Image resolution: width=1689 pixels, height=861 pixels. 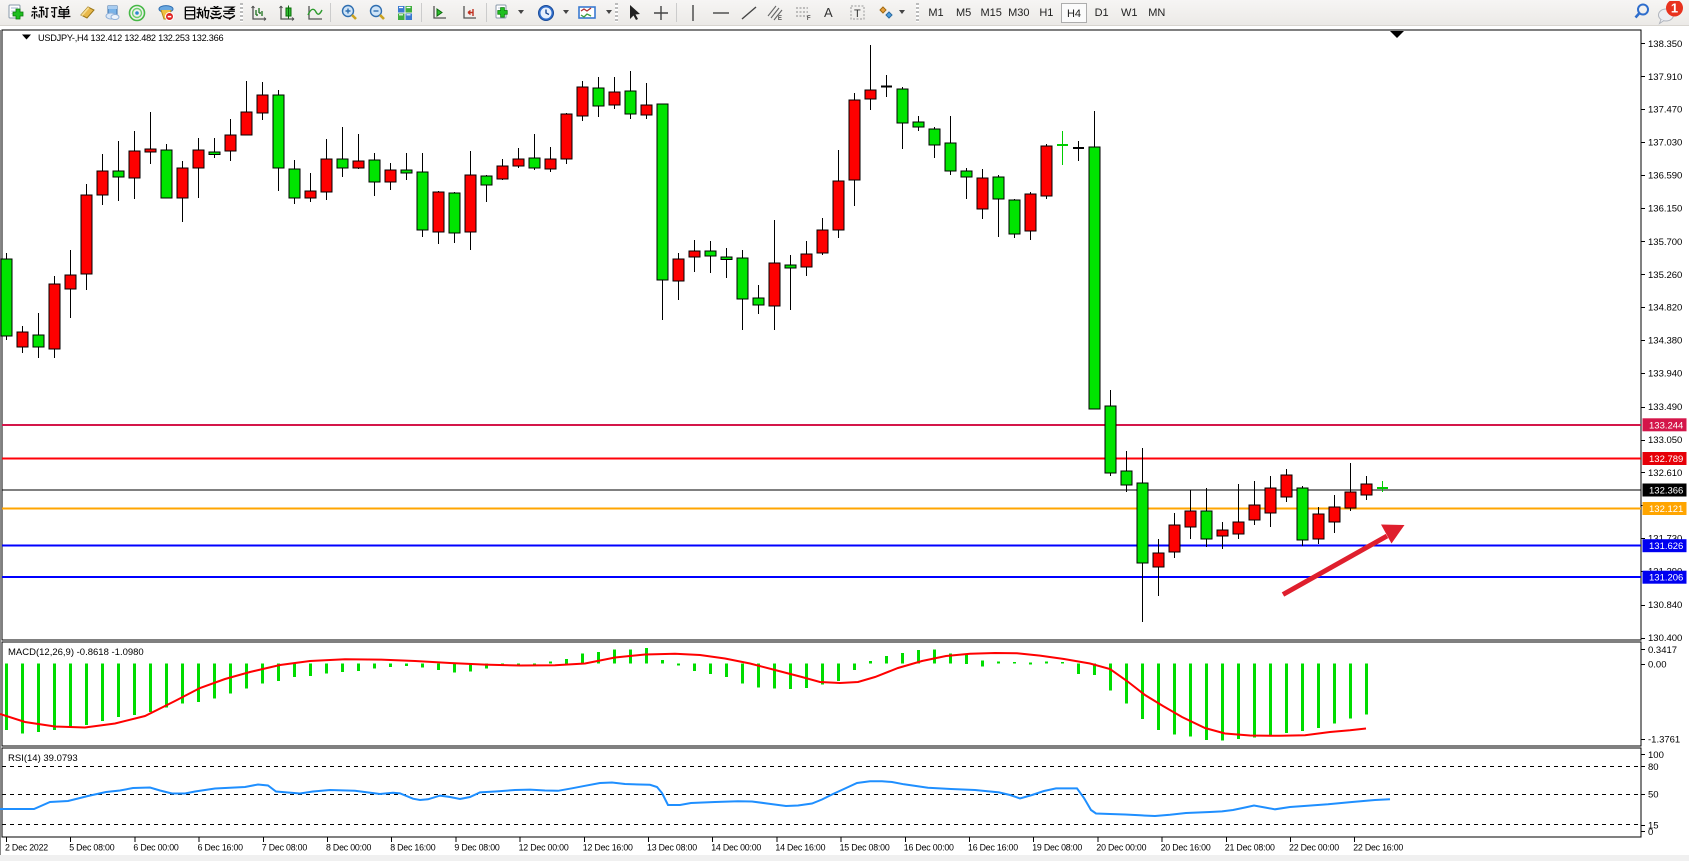 What do you see at coordinates (1653, 794) in the screenshot?
I see `svg-text: 50` at bounding box center [1653, 794].